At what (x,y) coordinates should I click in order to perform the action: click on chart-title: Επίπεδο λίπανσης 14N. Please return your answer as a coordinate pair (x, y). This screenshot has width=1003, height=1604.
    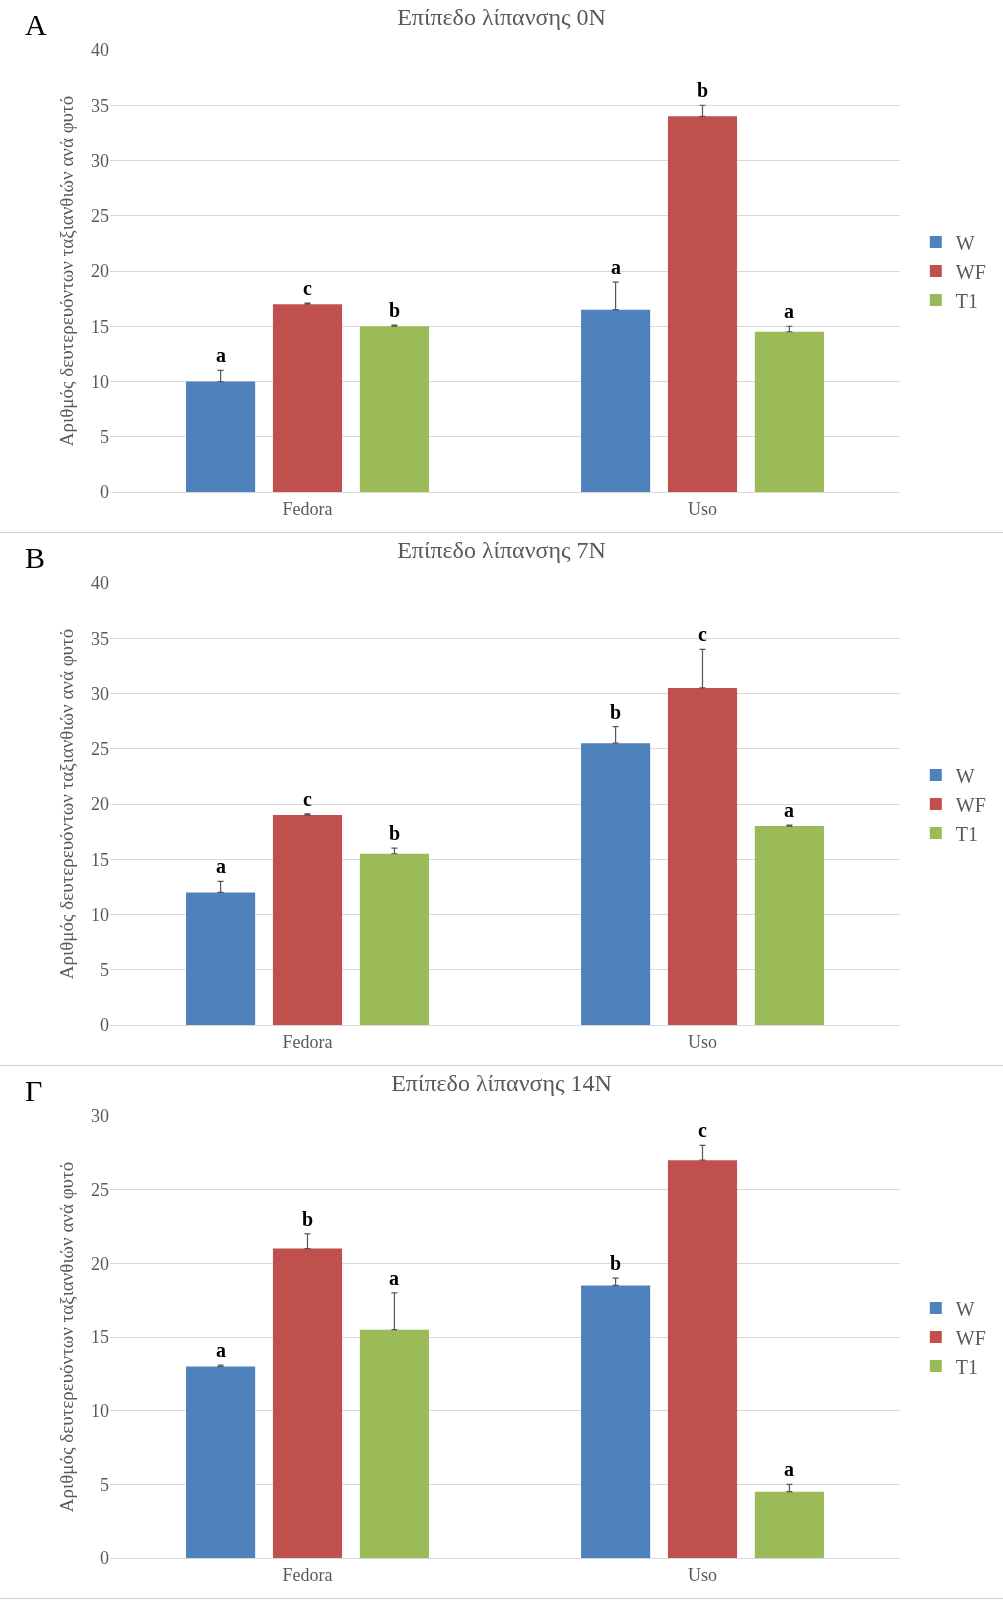
    Looking at the image, I should click on (501, 1082).